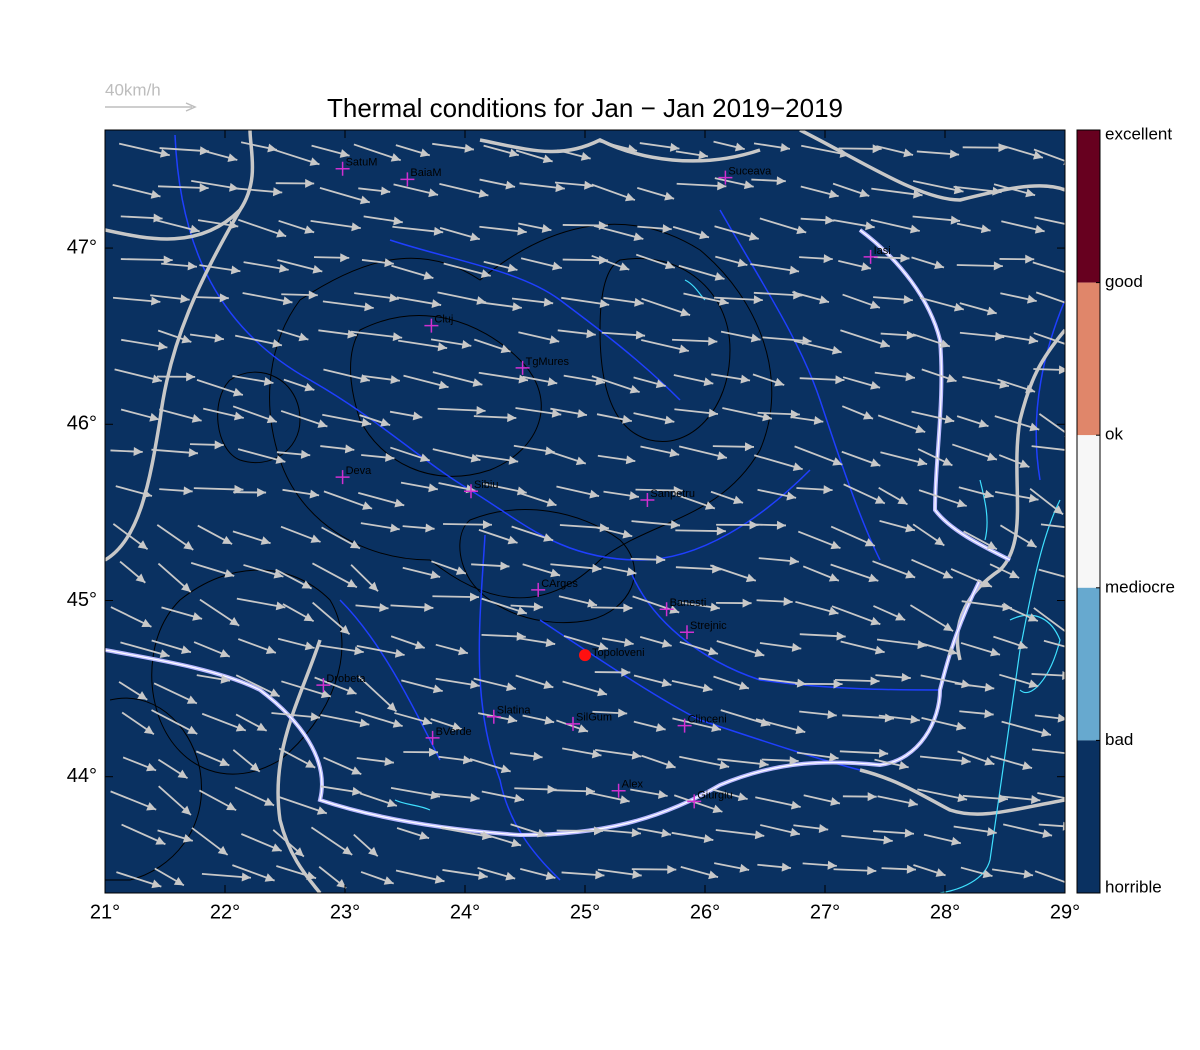 Image resolution: width=1200 pixels, height=1050 pixels. I want to click on city-label: TgMures, so click(548, 362).